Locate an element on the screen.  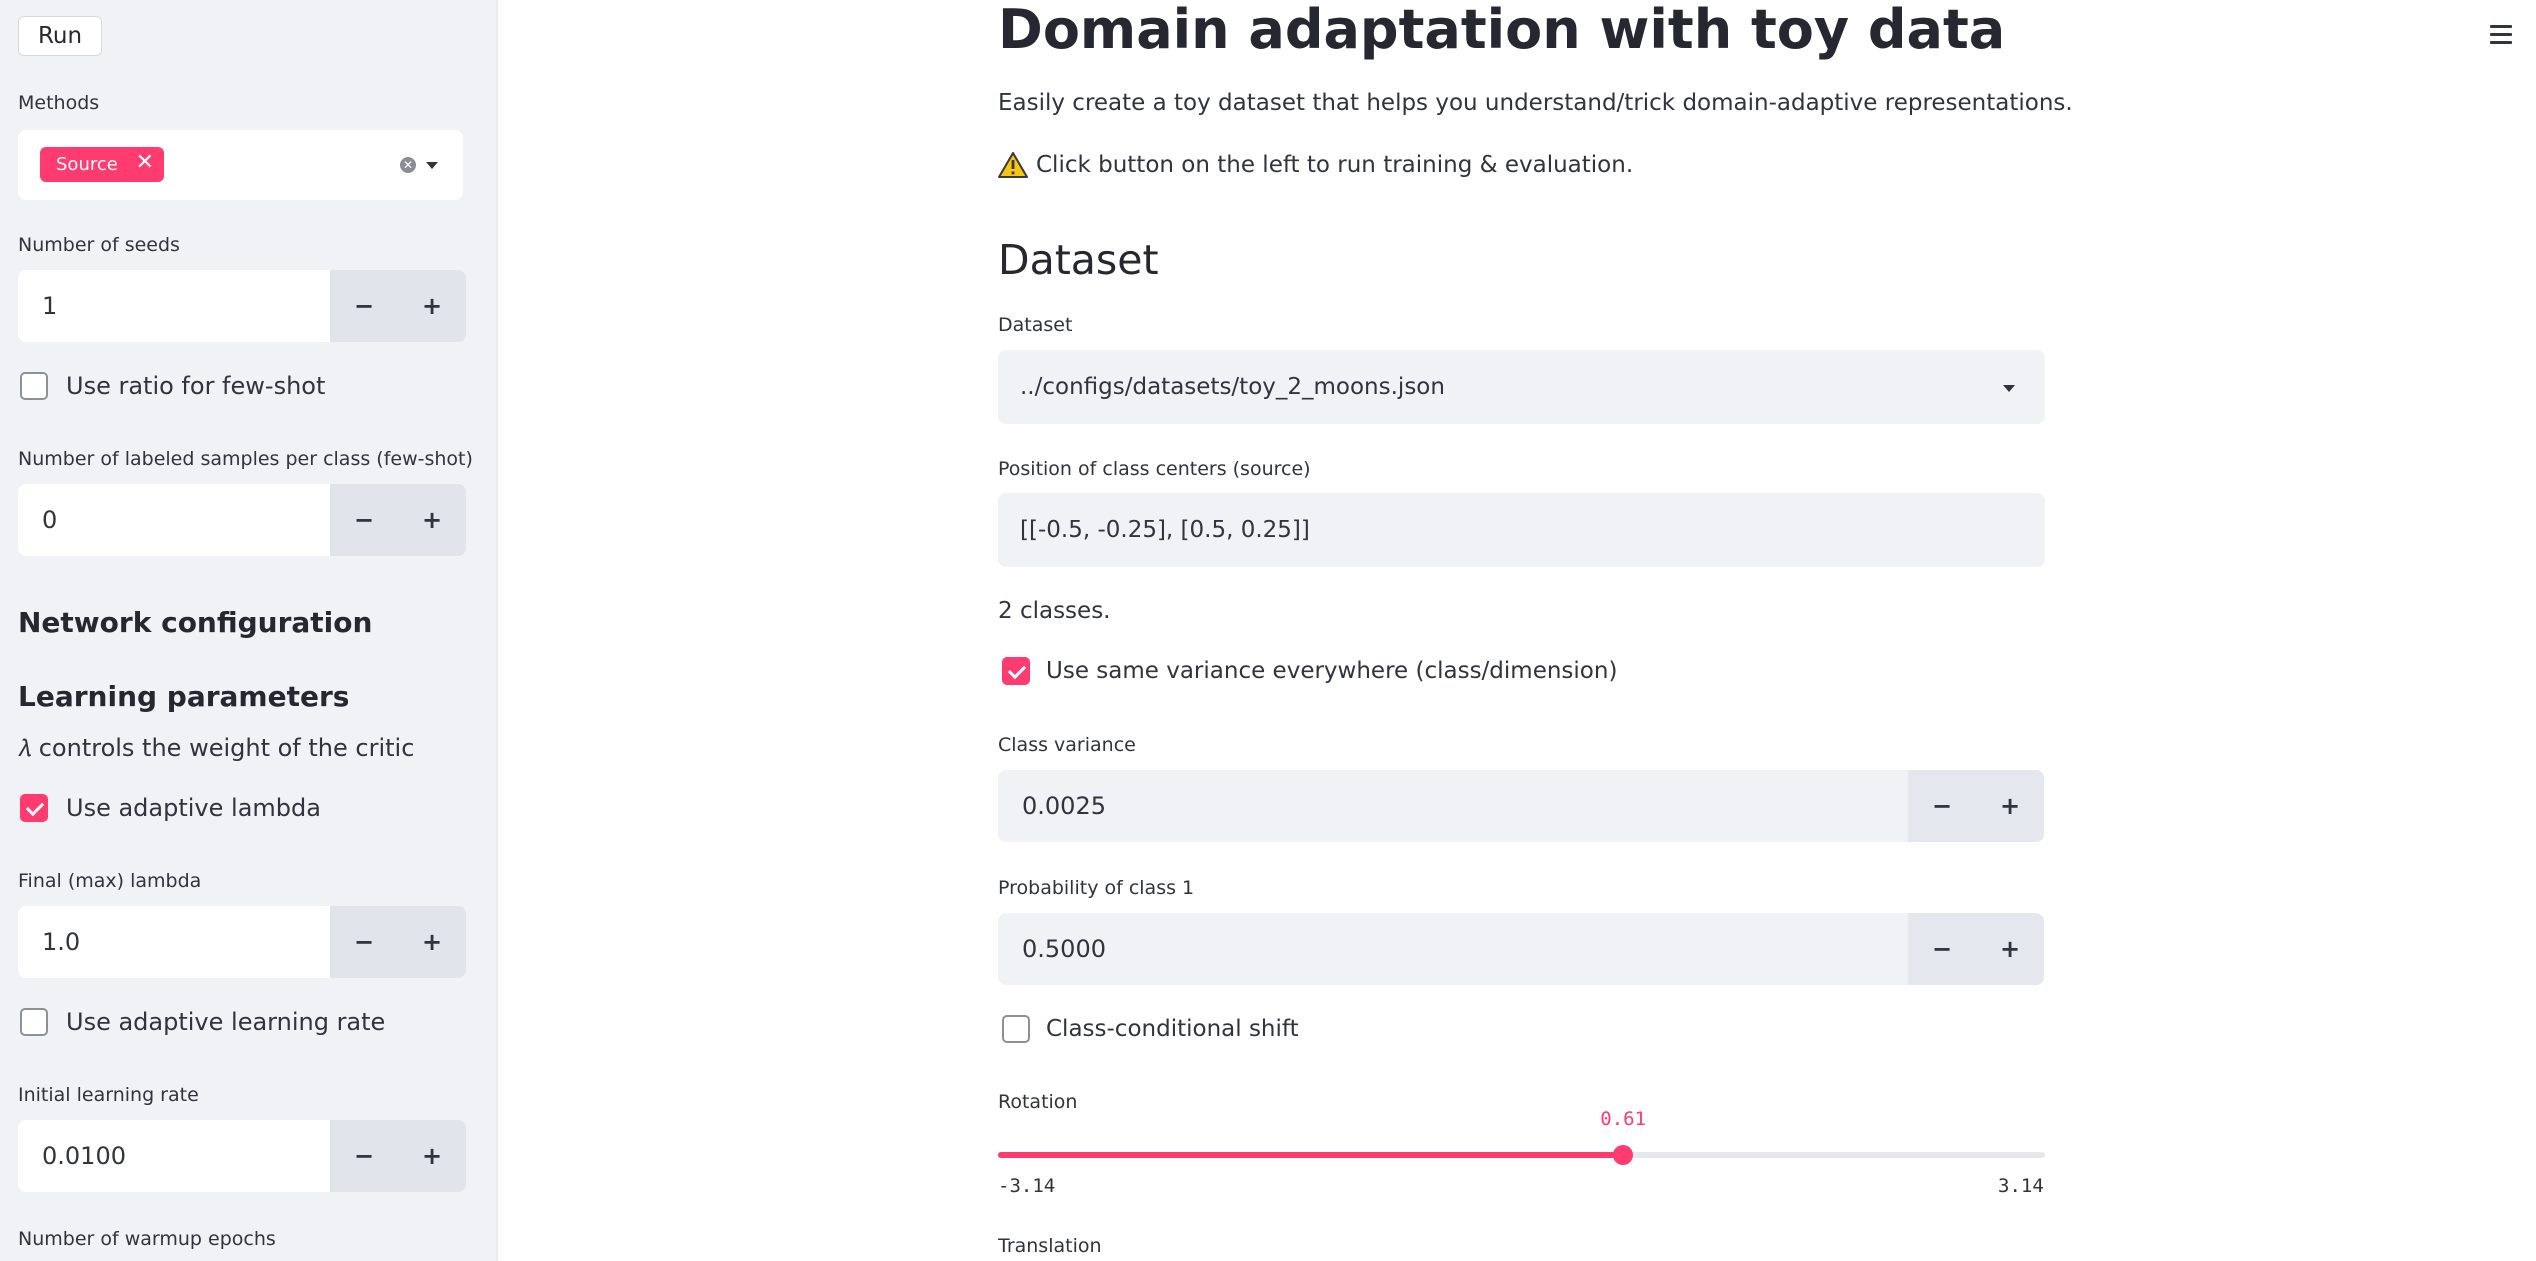
methods-label: Methods is located at coordinates (59, 103).